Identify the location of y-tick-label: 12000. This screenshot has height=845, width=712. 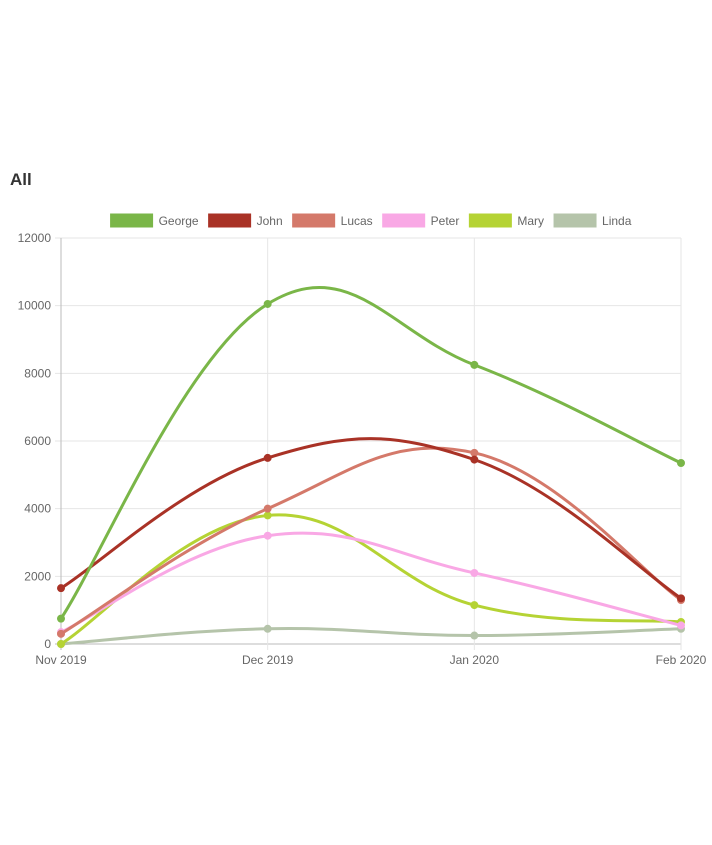
(35, 238).